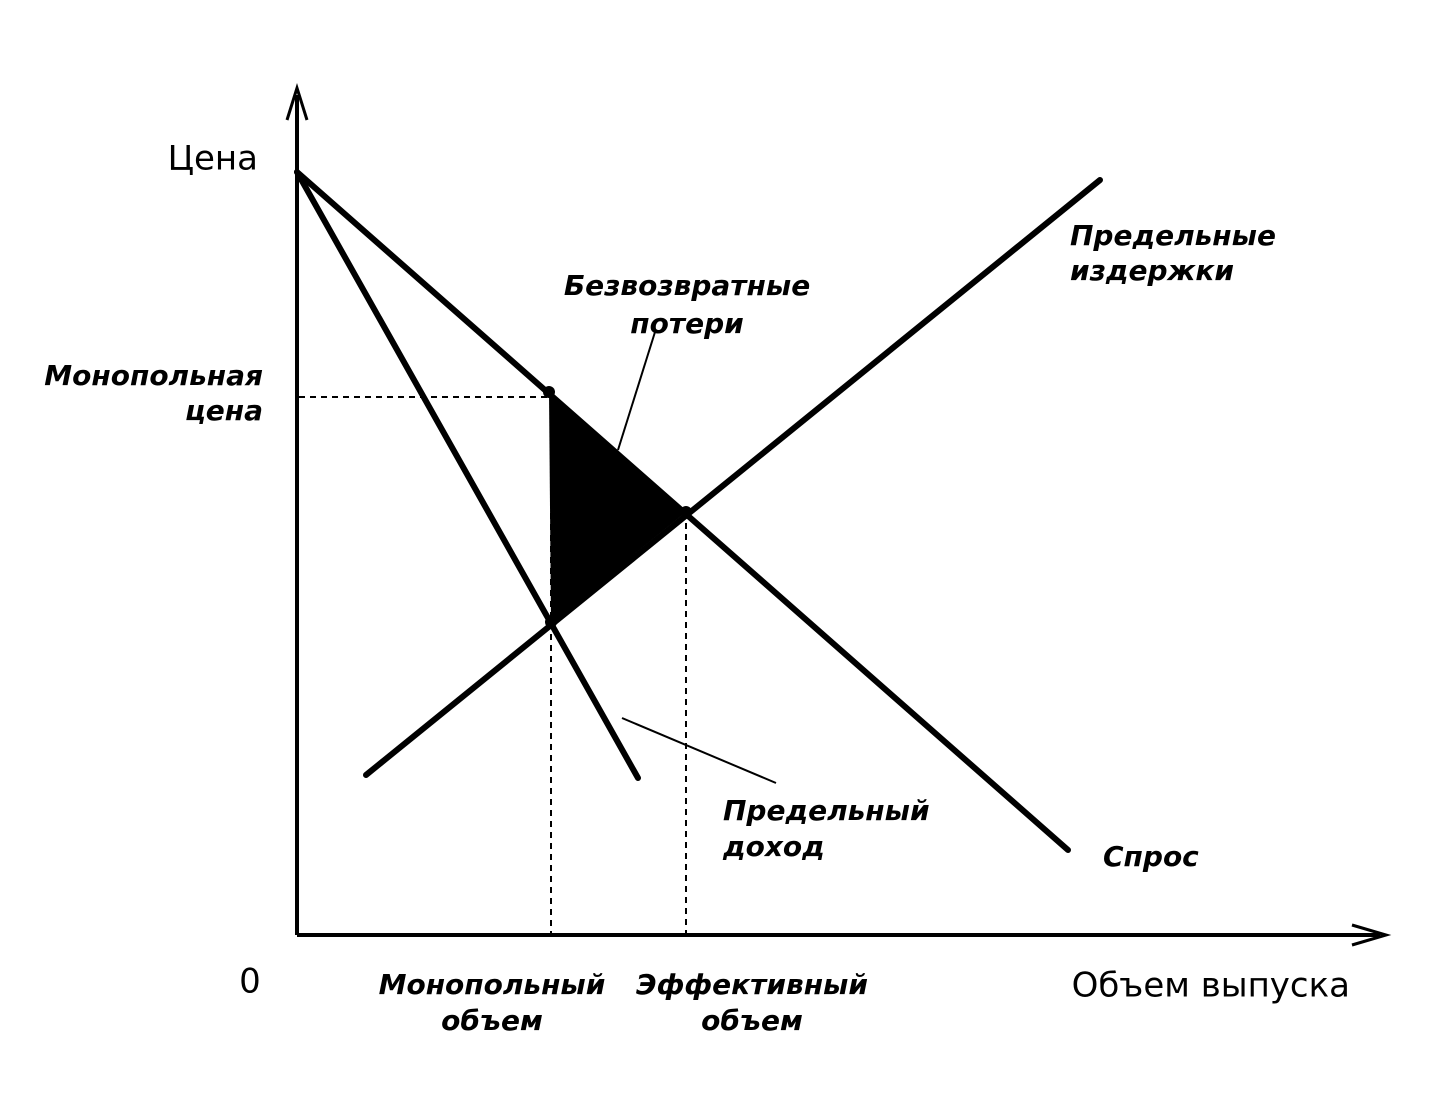  I want to click on efficient-point, so click(686, 512).